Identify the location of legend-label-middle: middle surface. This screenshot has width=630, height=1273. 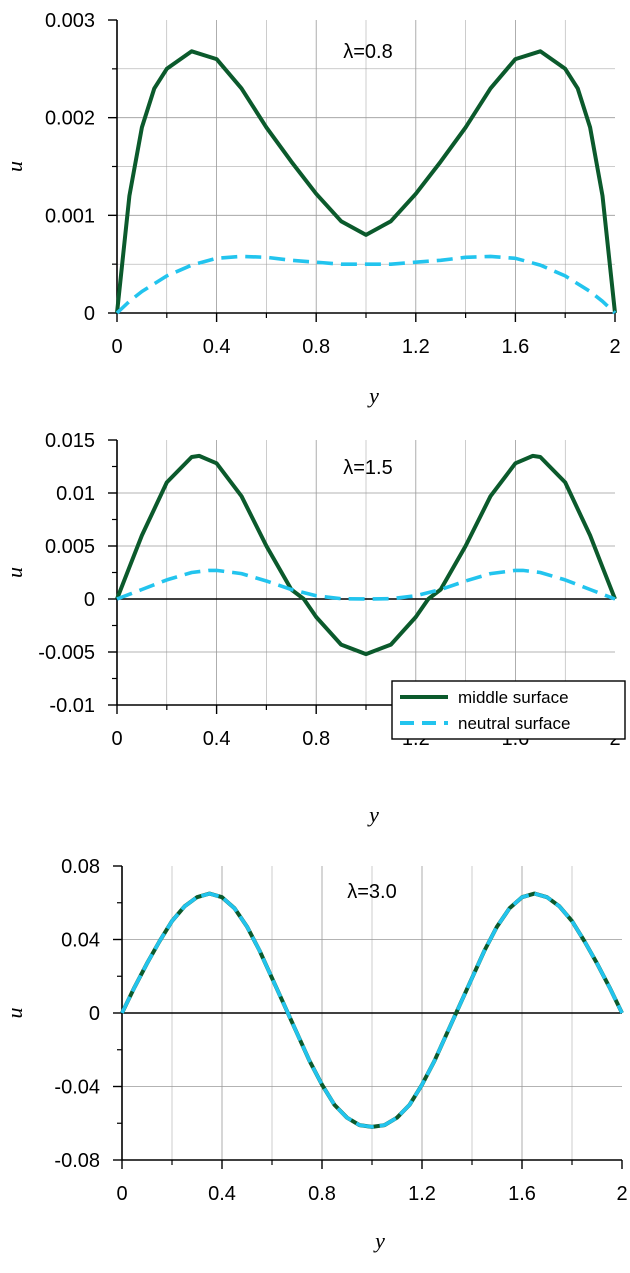
(513, 697).